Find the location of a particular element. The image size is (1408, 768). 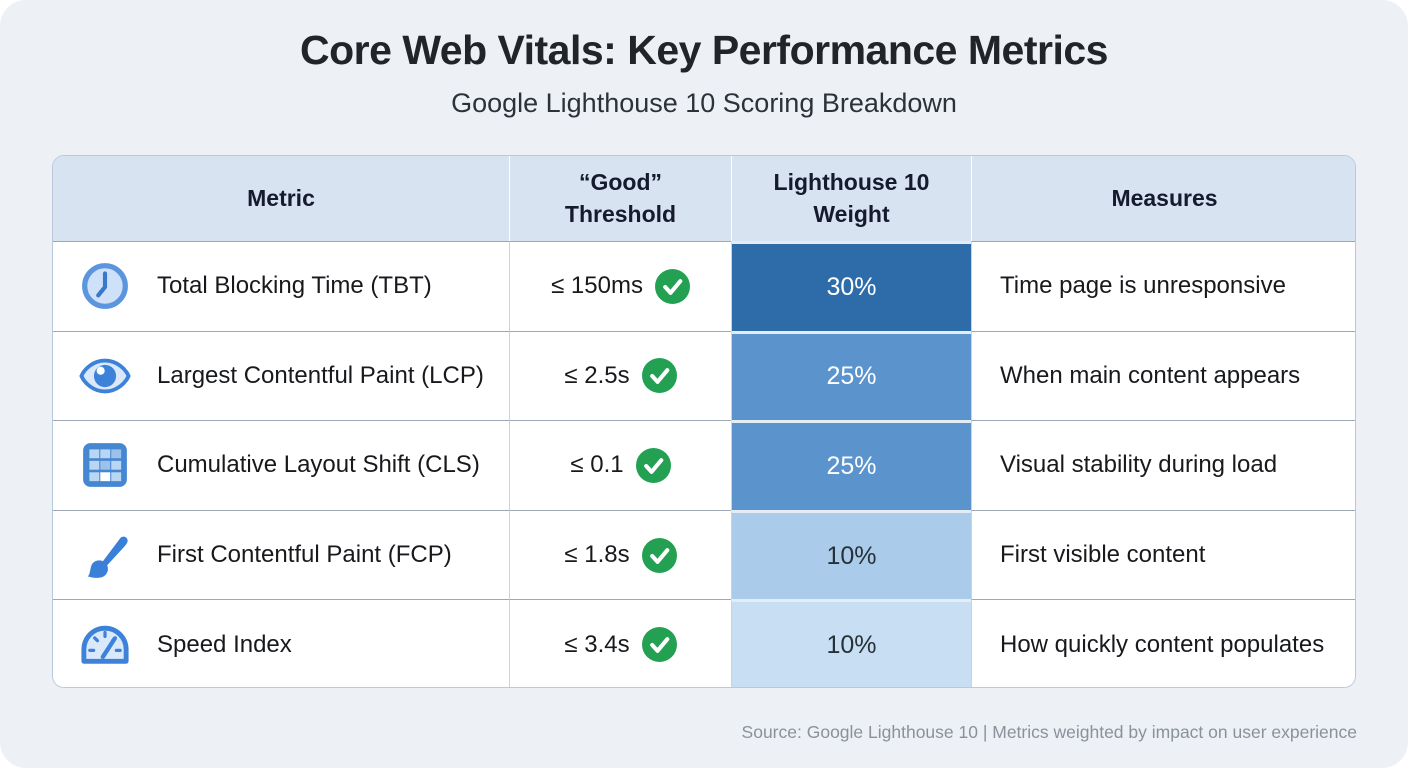

threshold-value: ≤ 2.5s is located at coordinates (597, 375).